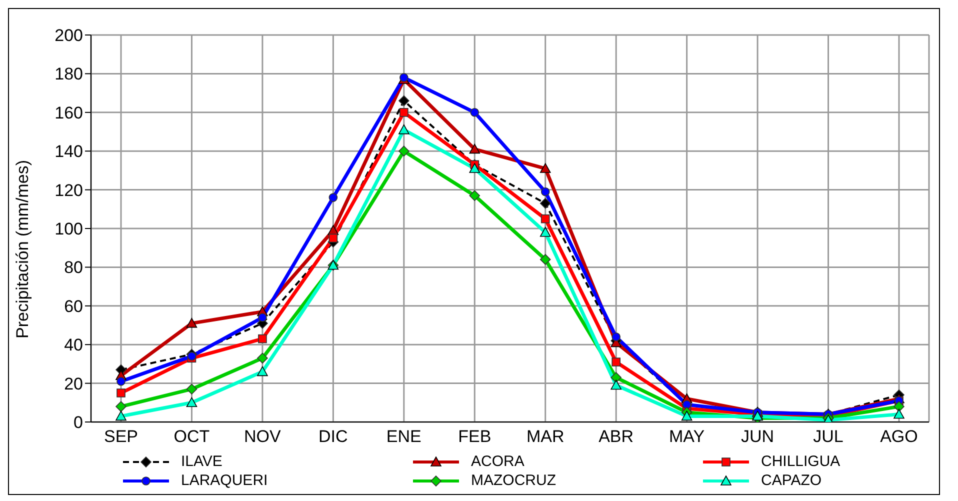 The image size is (958, 501). Describe the element at coordinates (224, 480) in the screenshot. I see `legend-label: LARAQUERI` at that location.